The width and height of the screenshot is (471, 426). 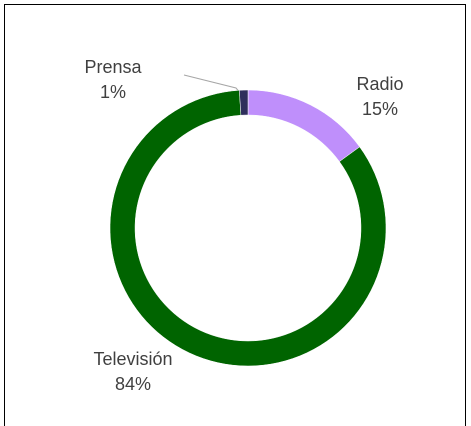 What do you see at coordinates (379, 84) in the screenshot?
I see `slice-label: Radio` at bounding box center [379, 84].